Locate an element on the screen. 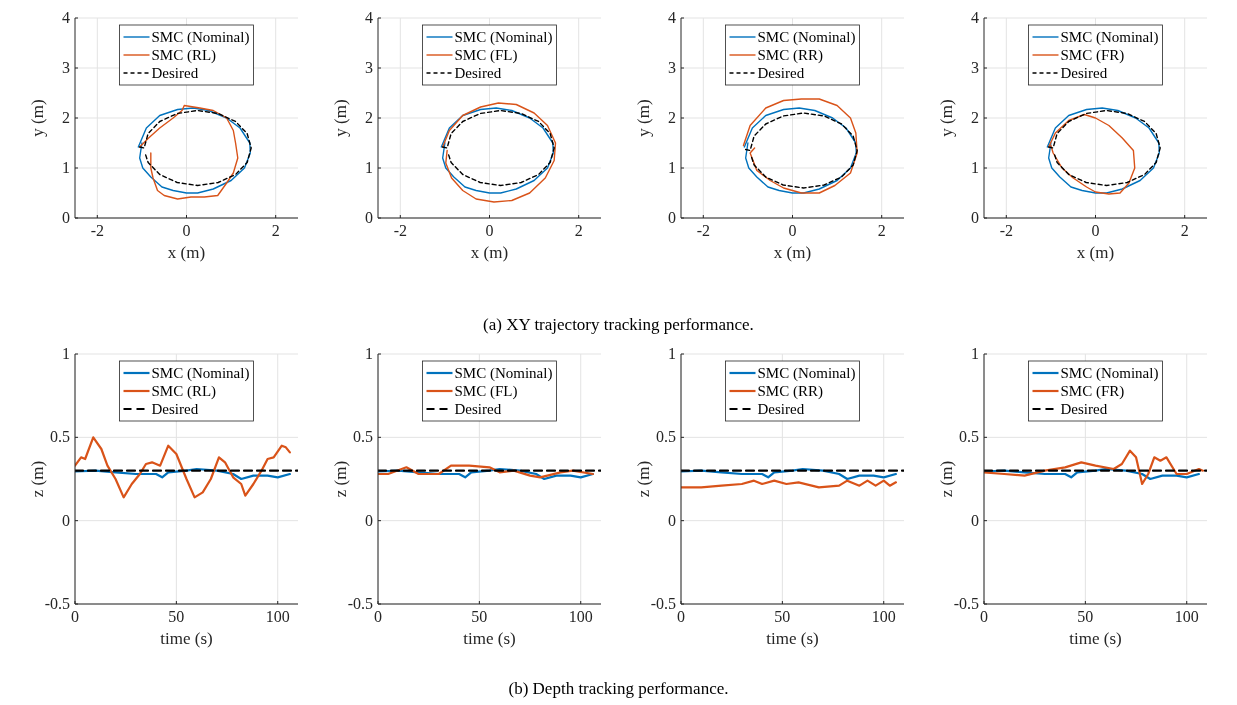 This screenshot has width=1237, height=705. text: (a) XY trajectory tracking performance. is located at coordinates (618, 324).